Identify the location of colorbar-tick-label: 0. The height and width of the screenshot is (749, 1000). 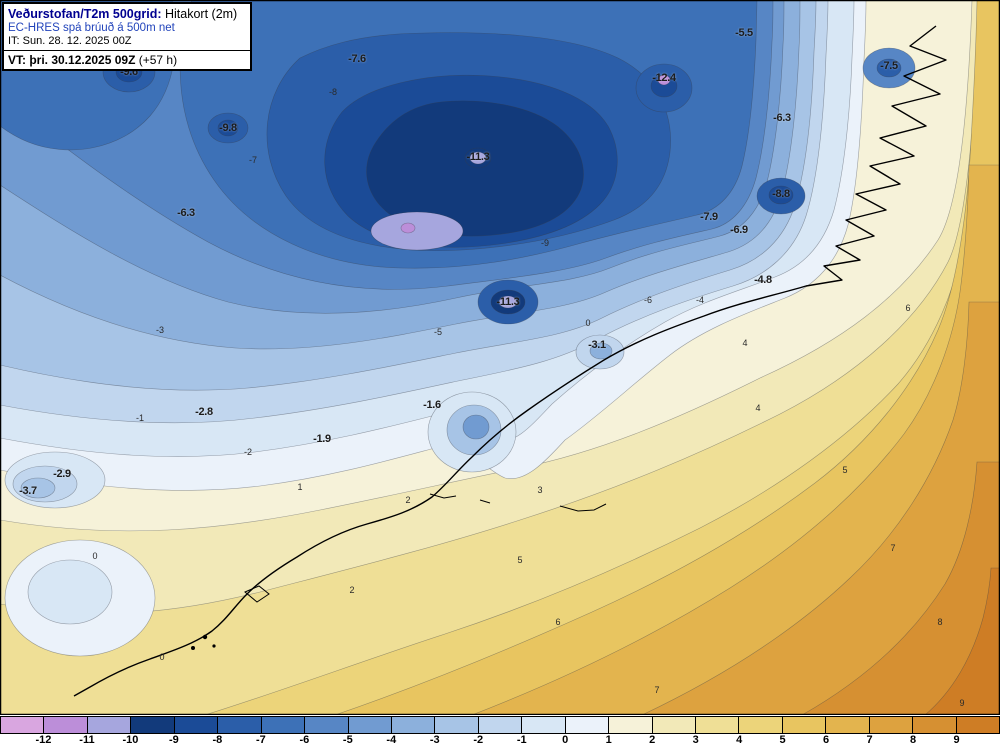
(565, 740).